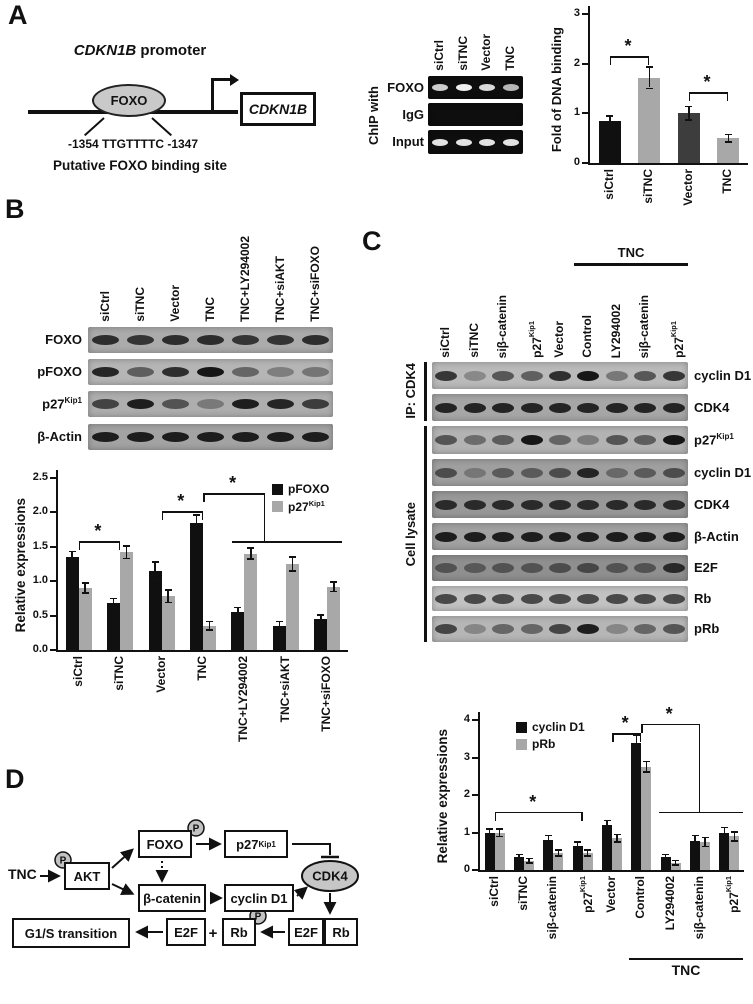  I want to click on a-chart-errorbar, so click(728, 138).